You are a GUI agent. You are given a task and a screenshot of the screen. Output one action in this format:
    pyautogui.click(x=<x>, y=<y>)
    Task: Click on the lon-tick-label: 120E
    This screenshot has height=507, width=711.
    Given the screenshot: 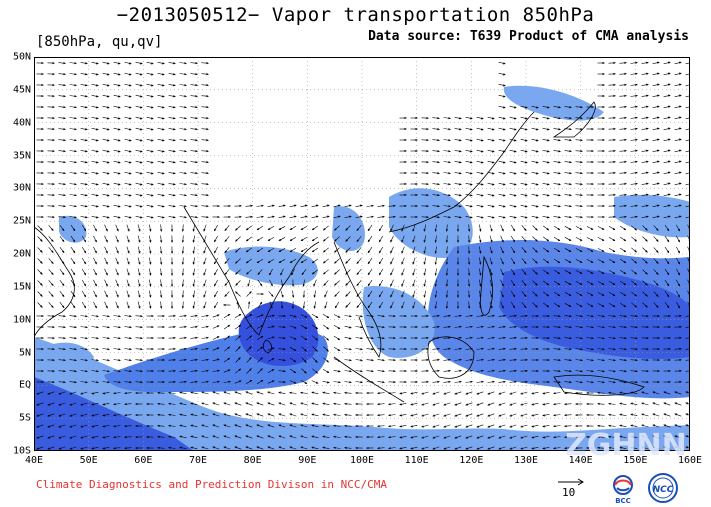 What is the action you would take?
    pyautogui.click(x=471, y=460)
    